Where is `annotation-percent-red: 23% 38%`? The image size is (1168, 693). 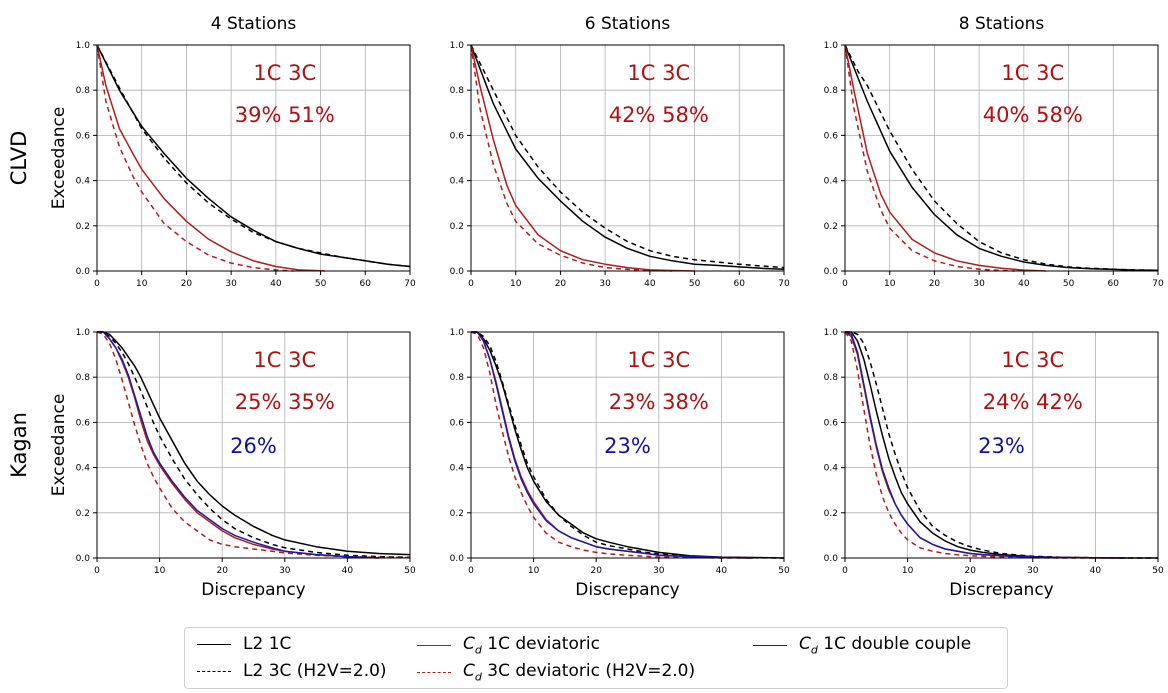 annotation-percent-red: 23% 38% is located at coordinates (659, 402).